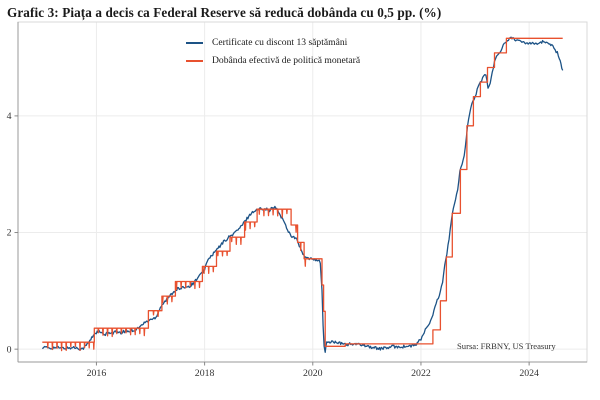 This screenshot has width=600, height=400. Describe the element at coordinates (194, 61) in the screenshot. I see `policy-line-swatch-icon` at that location.